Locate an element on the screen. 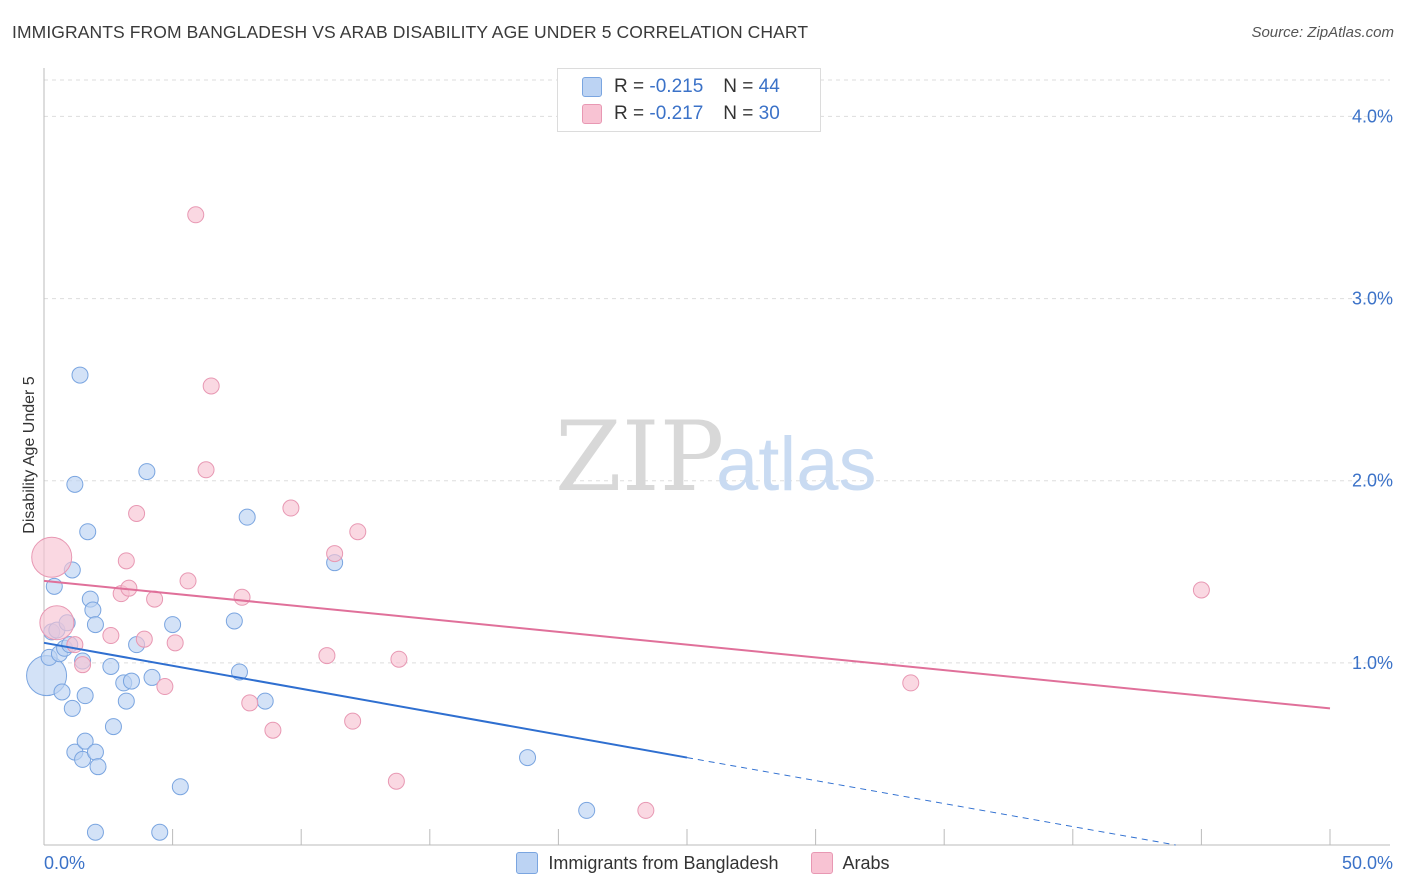  arab-trend-line is located at coordinates (687, 644).